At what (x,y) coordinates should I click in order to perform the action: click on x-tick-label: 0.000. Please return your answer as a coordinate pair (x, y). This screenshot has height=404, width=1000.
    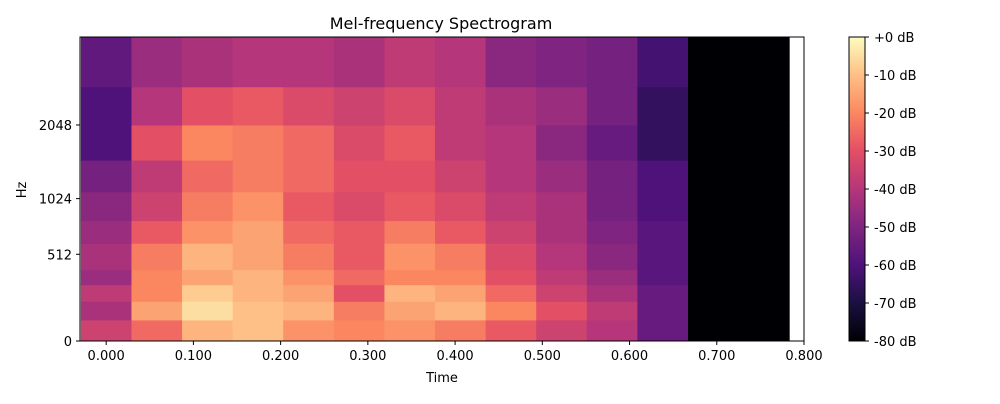
    Looking at the image, I should click on (106, 356).